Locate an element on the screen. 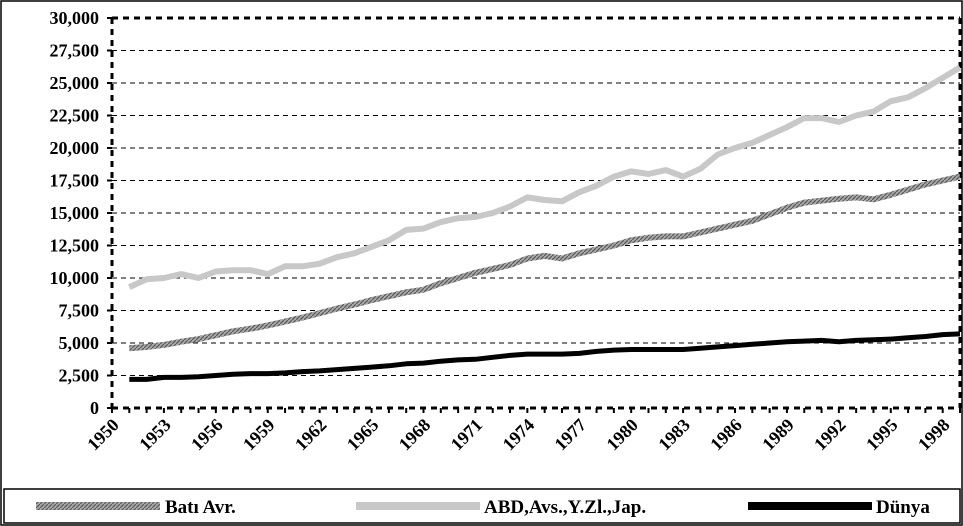 This screenshot has height=526, width=963. y-tick-label: 27,500 is located at coordinates (75, 51).